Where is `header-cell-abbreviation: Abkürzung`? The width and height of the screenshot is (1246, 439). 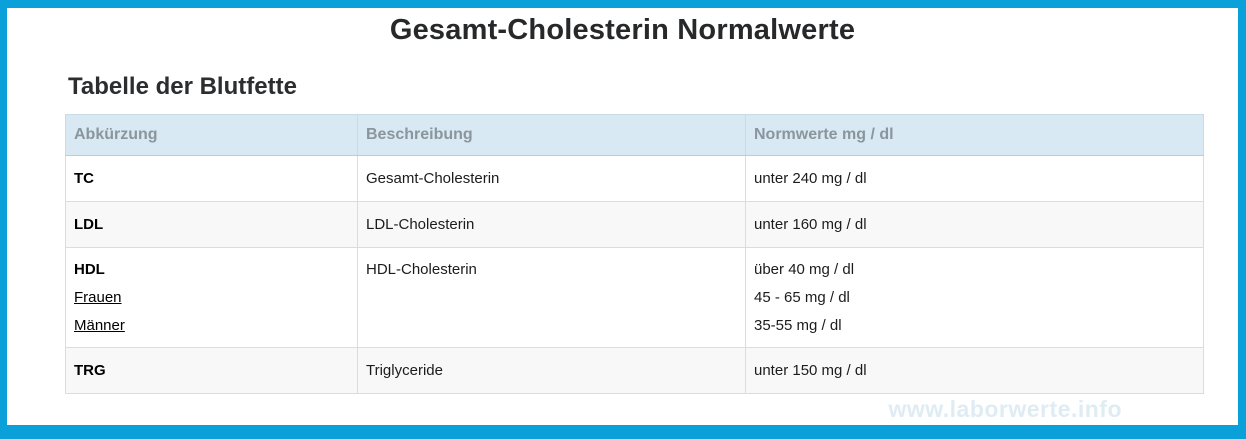
header-cell-abbreviation: Abkürzung is located at coordinates (211, 135).